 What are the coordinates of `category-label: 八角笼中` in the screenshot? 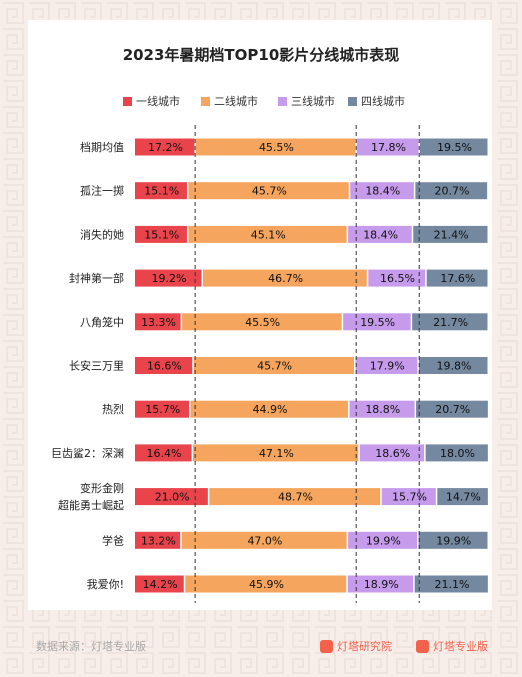 It's located at (102, 322).